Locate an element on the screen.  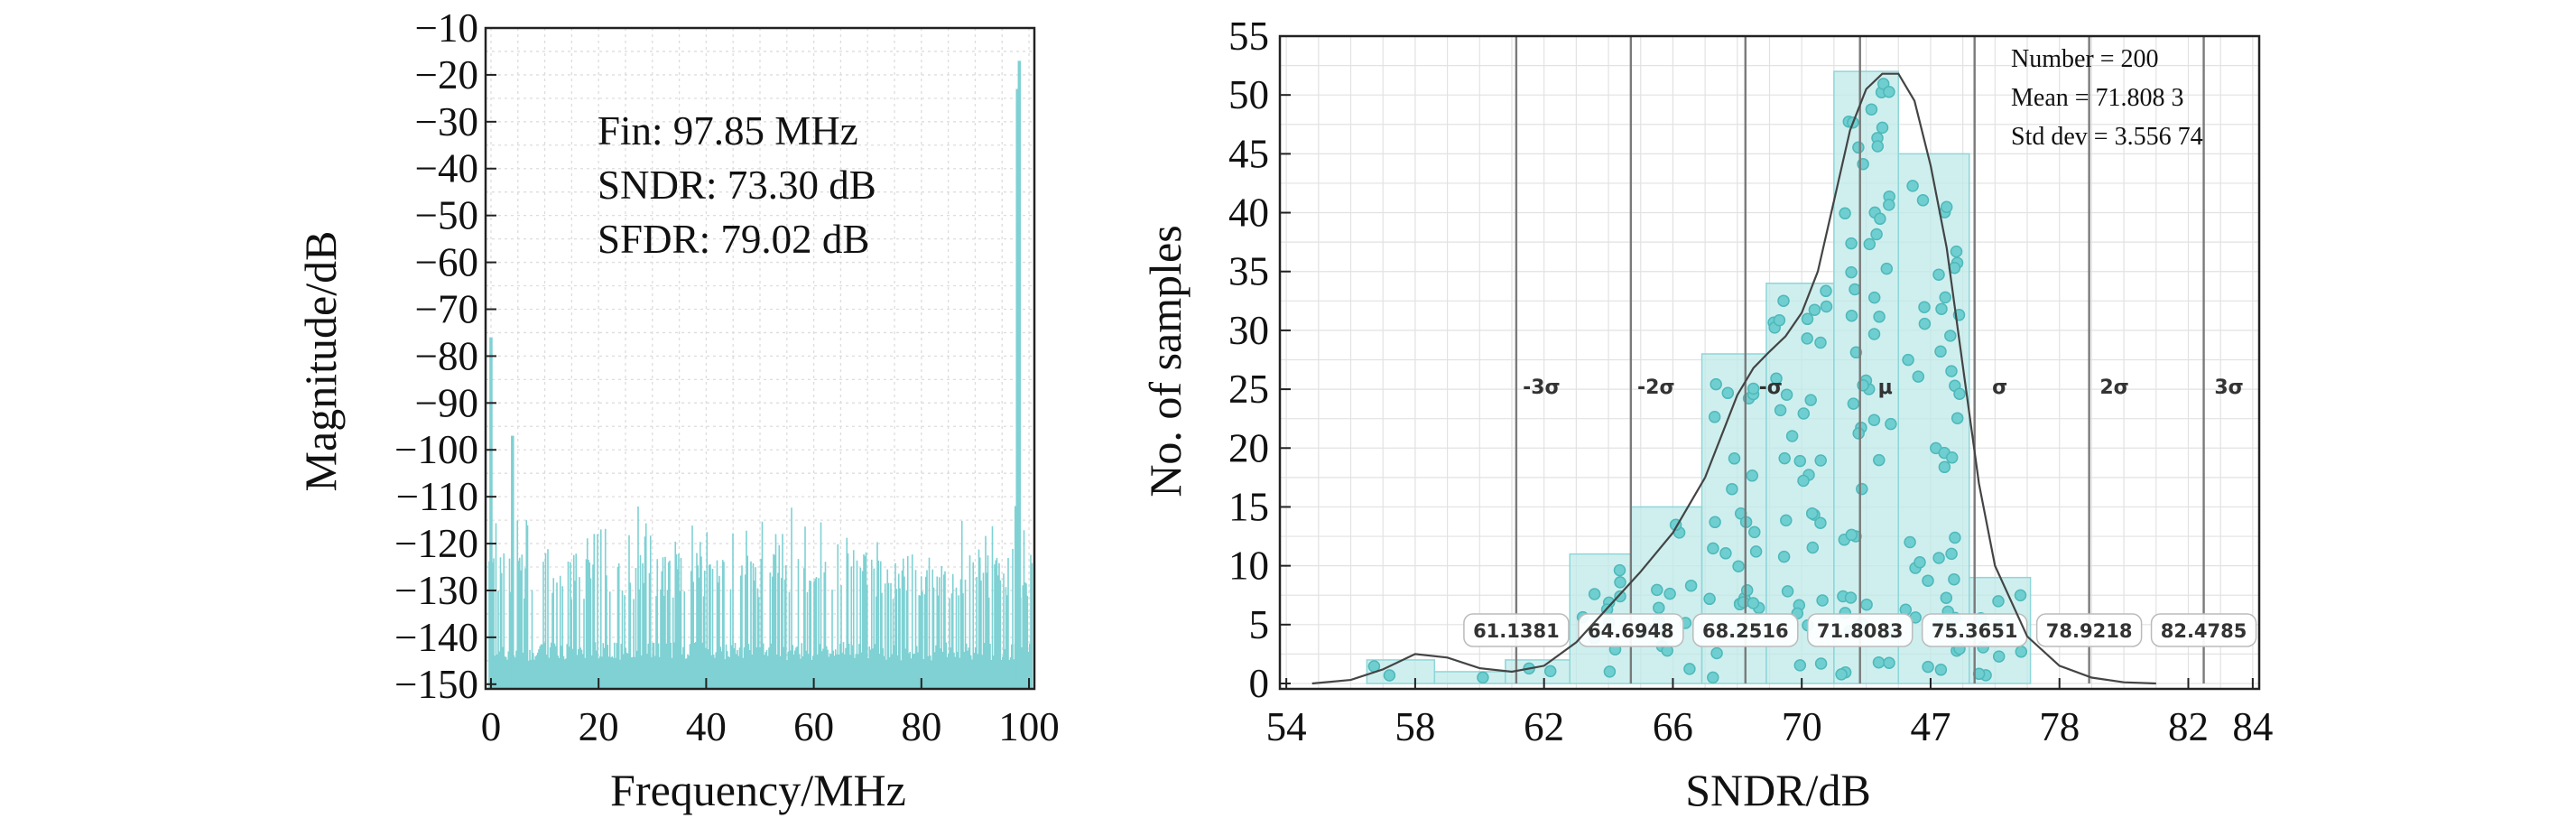
x-tick-label: 84 is located at coordinates (2252, 726).